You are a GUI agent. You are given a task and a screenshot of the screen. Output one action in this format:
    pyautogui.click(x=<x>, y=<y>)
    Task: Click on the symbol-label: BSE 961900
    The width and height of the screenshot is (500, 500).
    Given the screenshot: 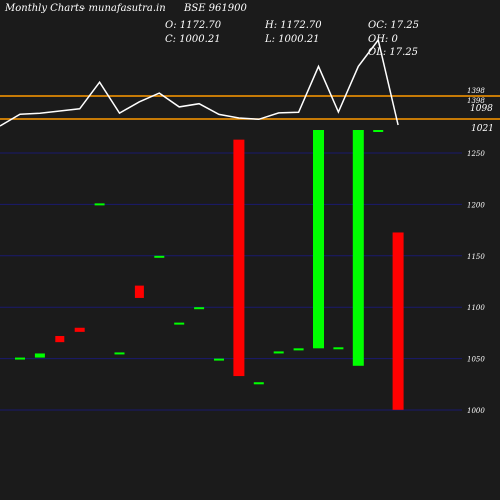 What is the action you would take?
    pyautogui.click(x=215, y=8)
    